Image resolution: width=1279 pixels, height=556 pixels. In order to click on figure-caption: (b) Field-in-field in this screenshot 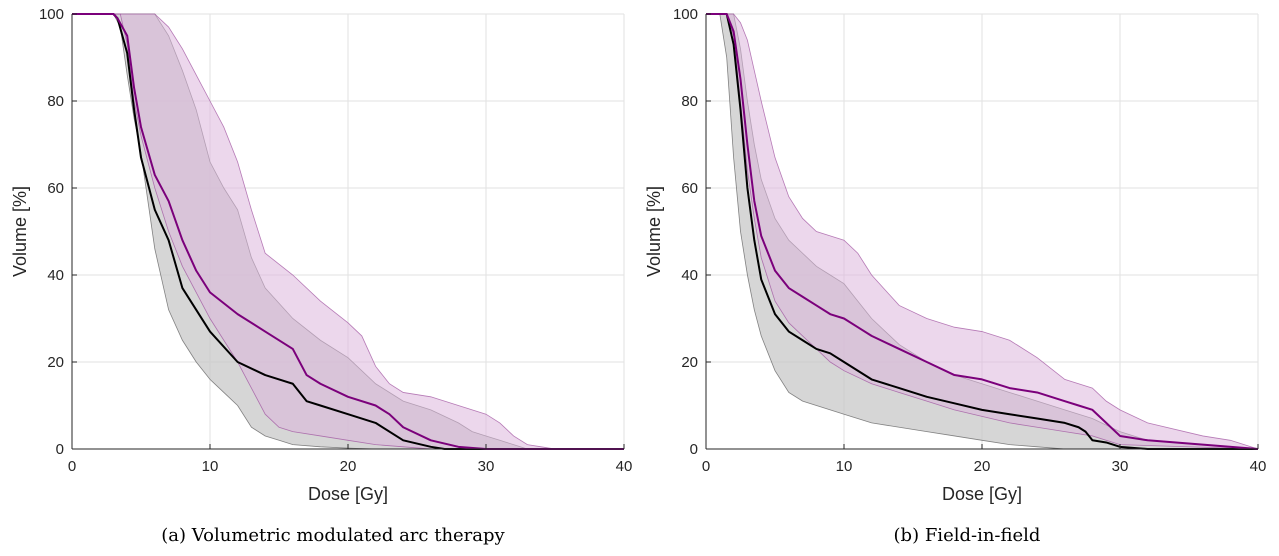, I will do `click(967, 535)`.